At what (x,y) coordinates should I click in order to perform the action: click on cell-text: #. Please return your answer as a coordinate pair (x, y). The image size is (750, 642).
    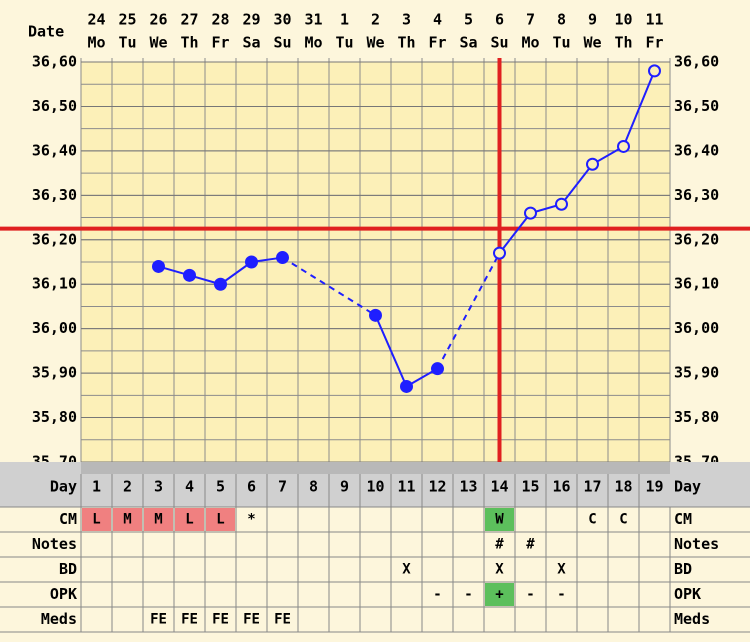
    Looking at the image, I should click on (530, 545).